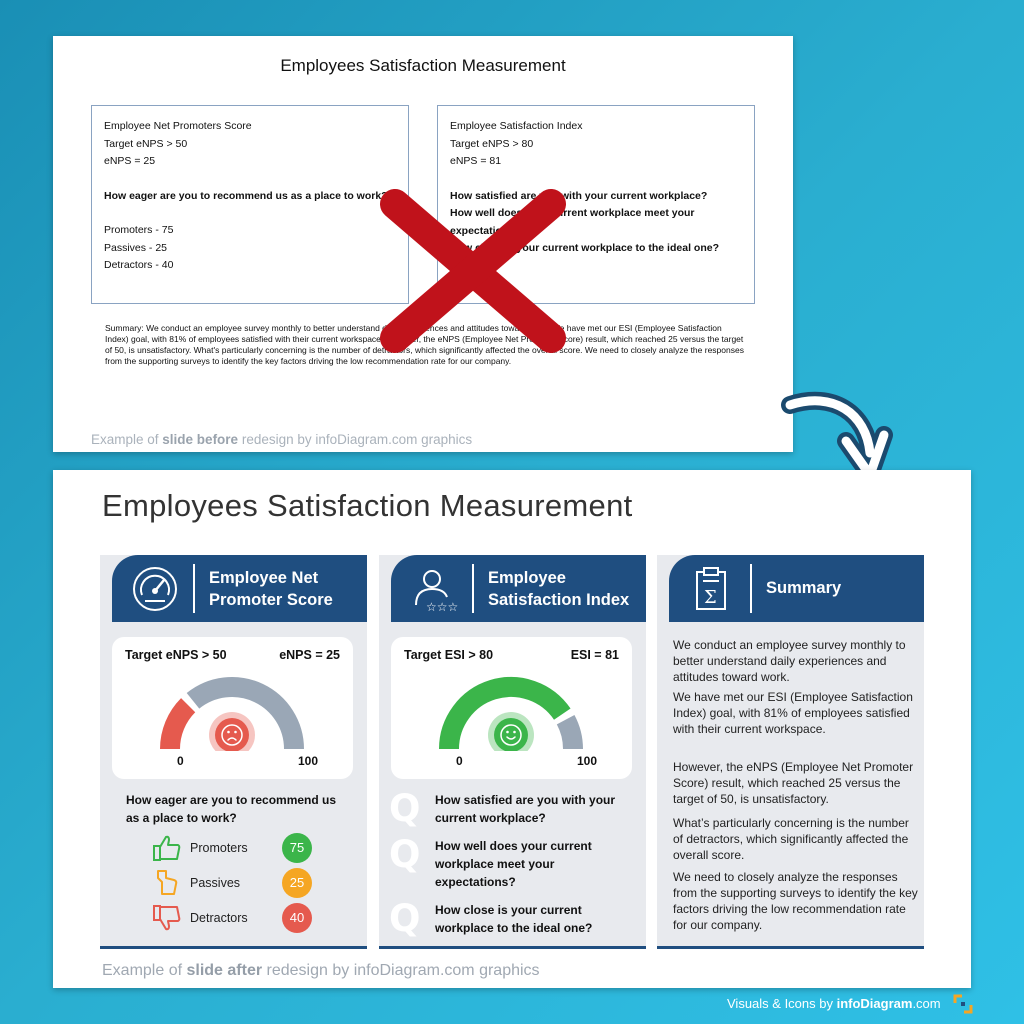 This screenshot has height=1024, width=1024. Describe the element at coordinates (309, 655) in the screenshot. I see `enps-current: eNPS = 25` at that location.